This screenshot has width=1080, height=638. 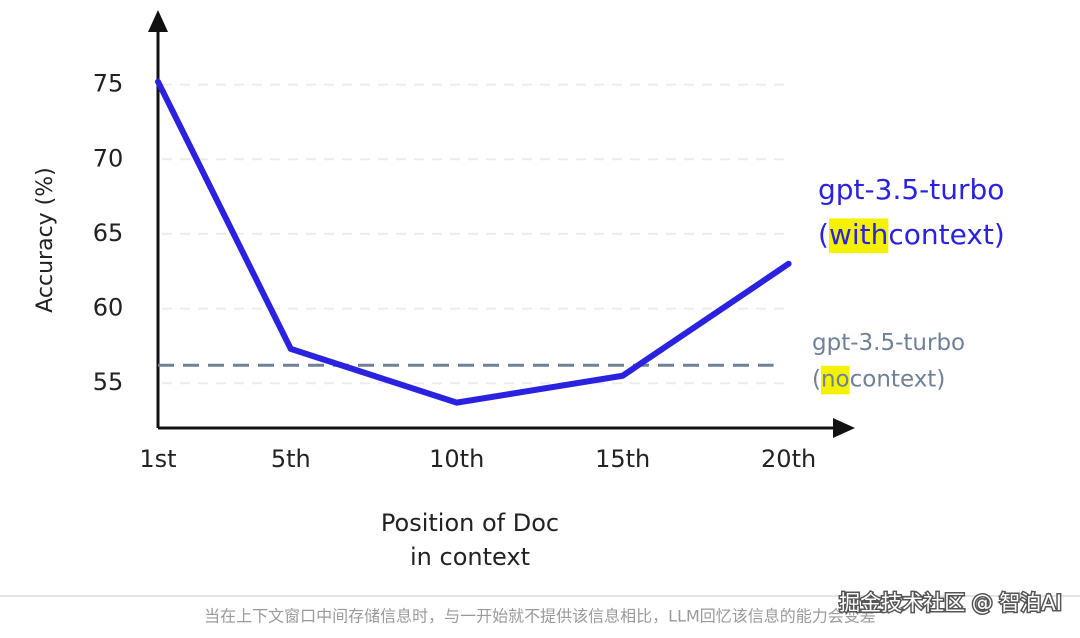 I want to click on x-tick-label: 1st, so click(x=157, y=459).